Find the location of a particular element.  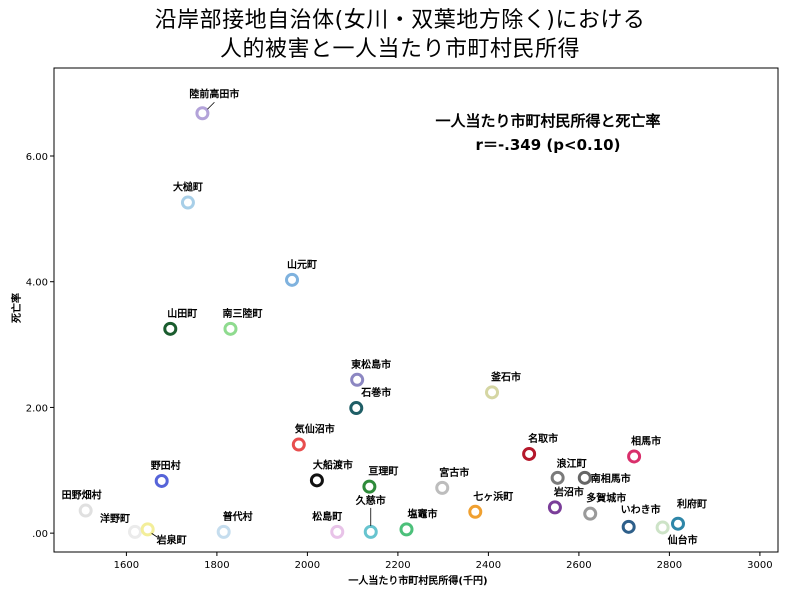

chart-title: 沿岸部接地自治体(女川・双葉地方除く)における 人的被害と一人当たり市町村民所得 is located at coordinates (400, 35).